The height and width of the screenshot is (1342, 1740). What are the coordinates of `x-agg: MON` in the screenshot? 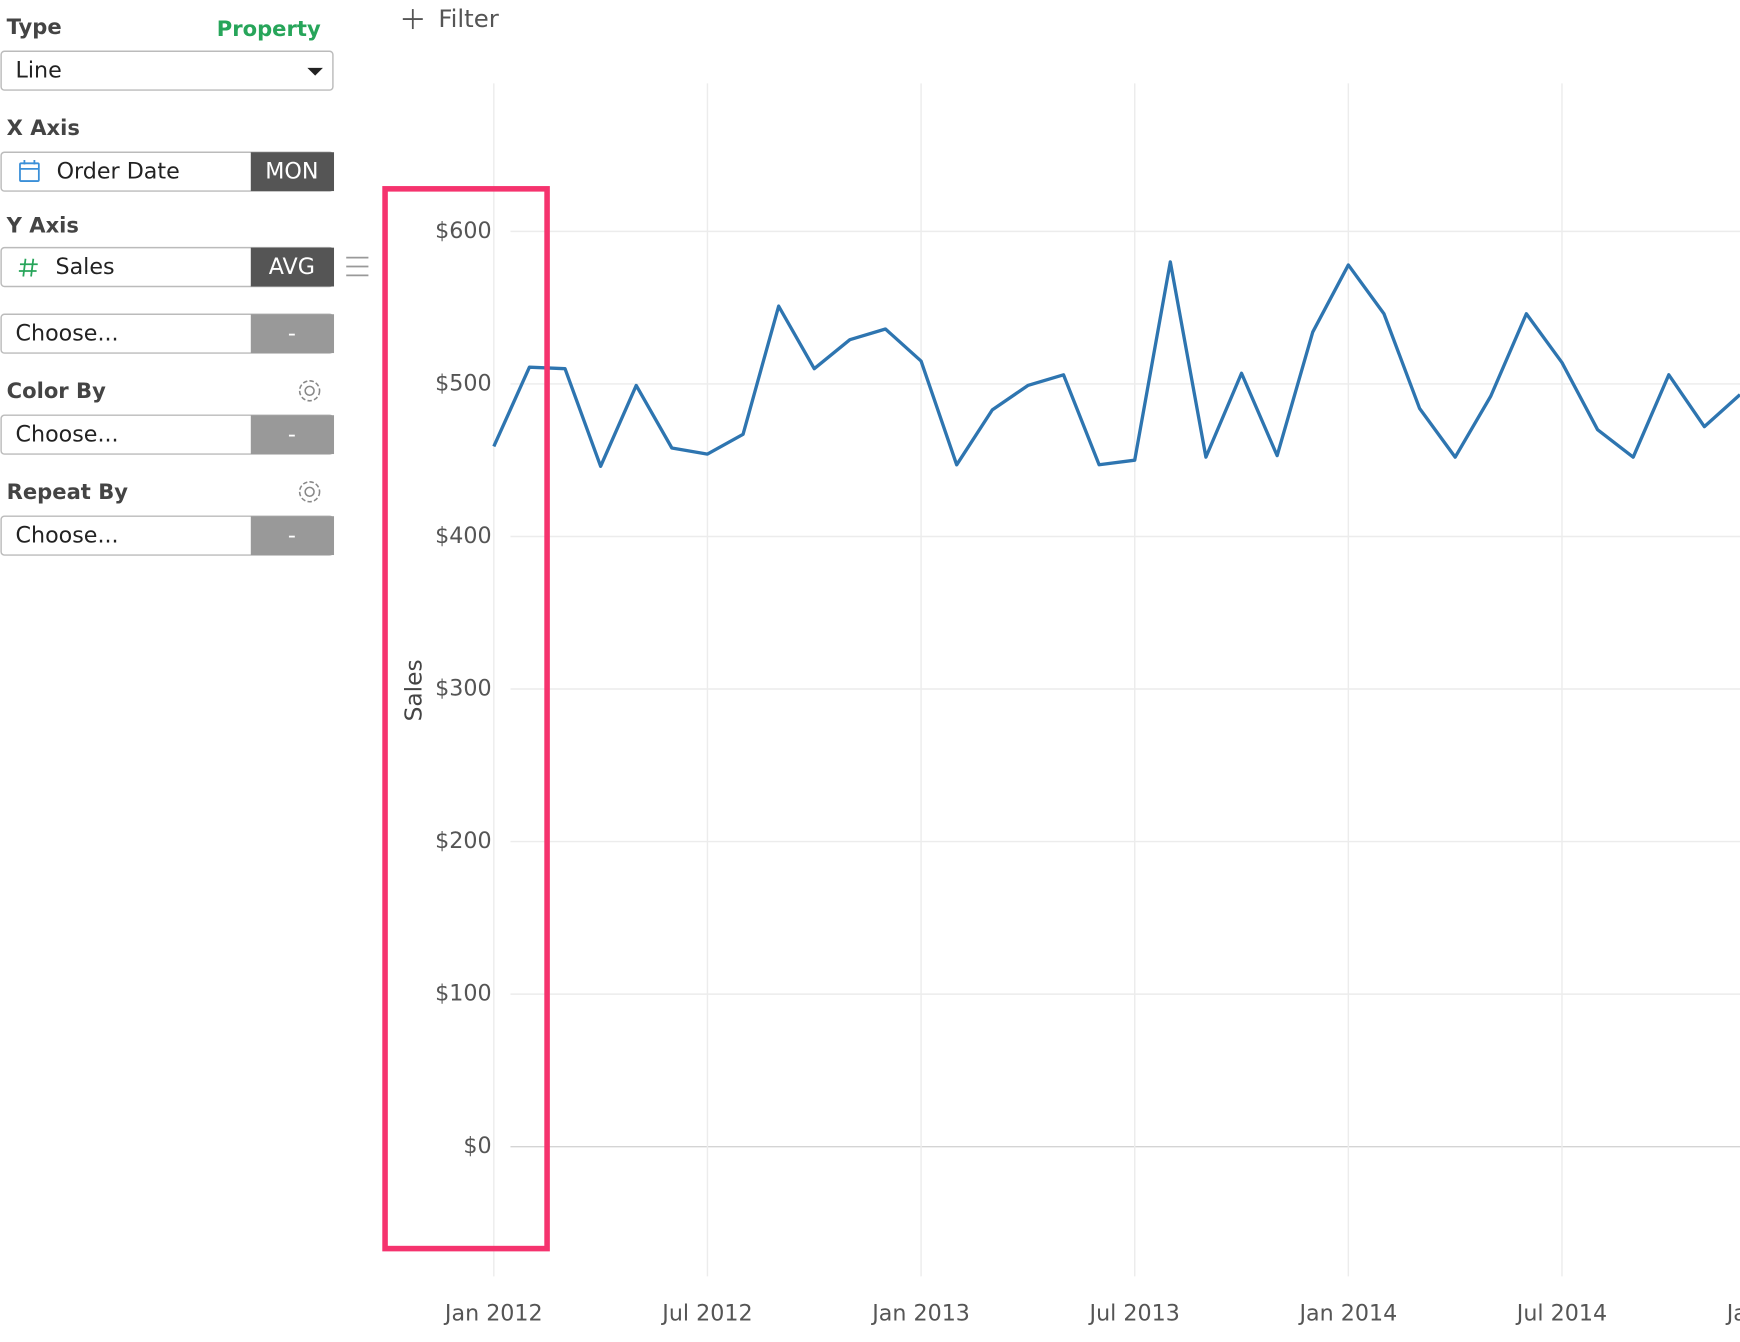 It's located at (291, 172).